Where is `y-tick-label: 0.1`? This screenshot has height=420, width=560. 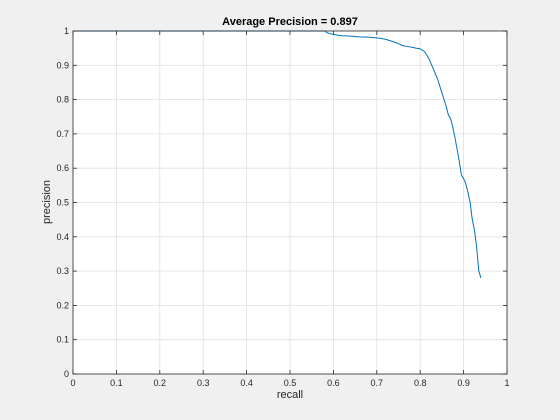 y-tick-label: 0.1 is located at coordinates (62, 340).